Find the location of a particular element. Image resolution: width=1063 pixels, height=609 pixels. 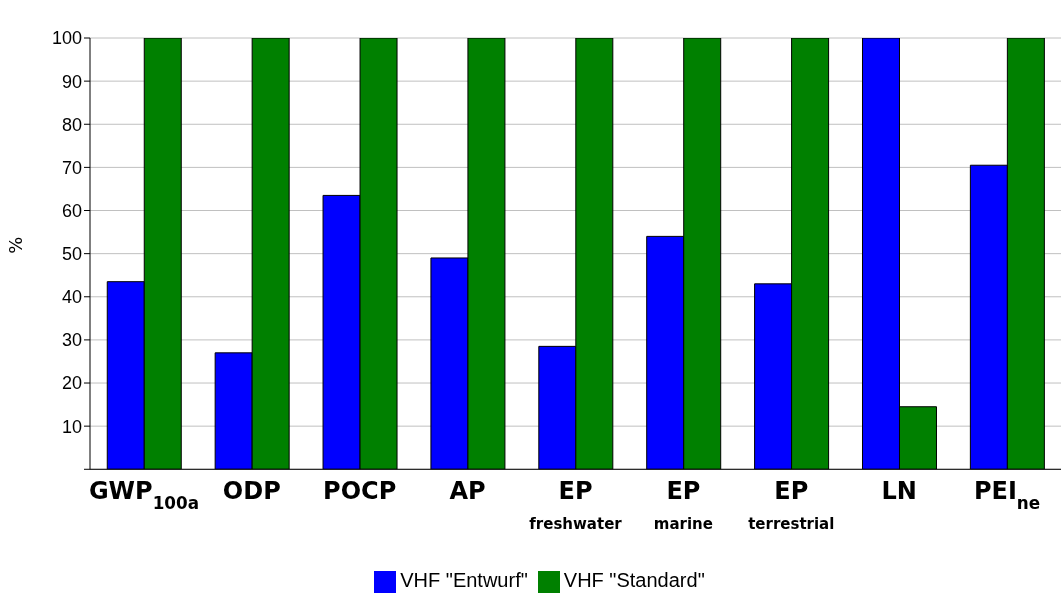

y-tick-label: 20 is located at coordinates (71, 383).